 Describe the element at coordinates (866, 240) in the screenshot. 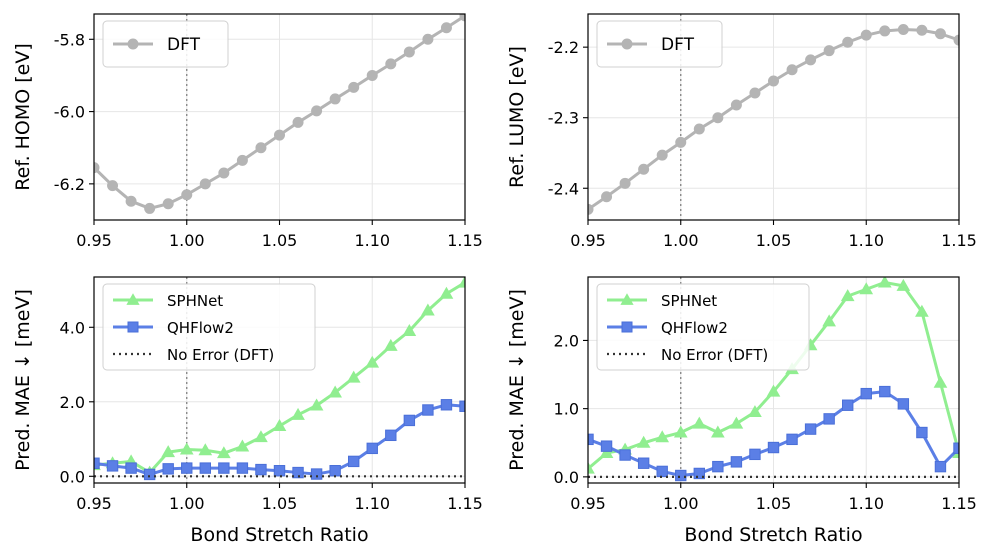

I see `panel-top-right-x-tick-label: 1.10` at that location.